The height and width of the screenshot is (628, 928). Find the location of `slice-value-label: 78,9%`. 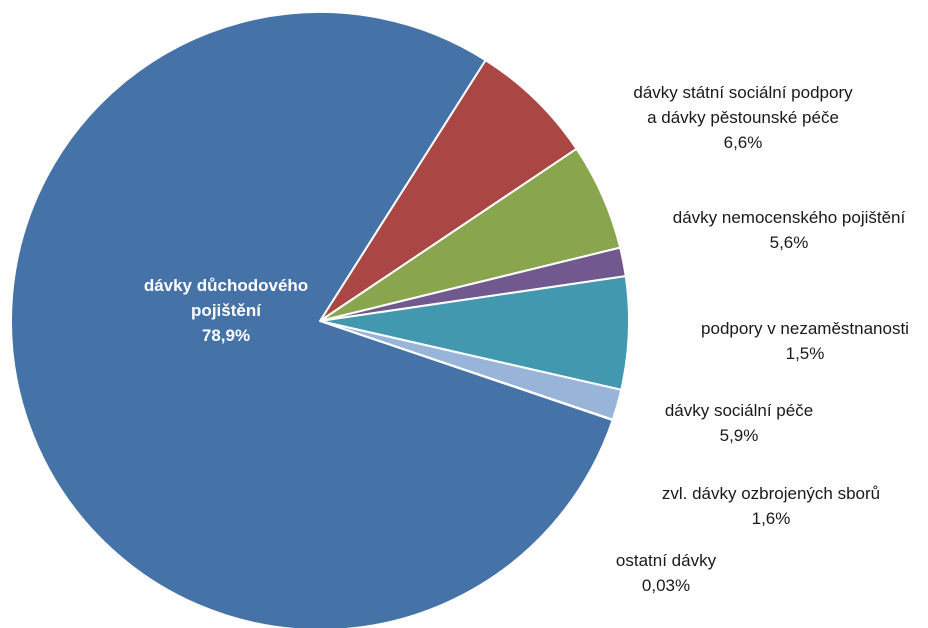

slice-value-label: 78,9% is located at coordinates (226, 335).